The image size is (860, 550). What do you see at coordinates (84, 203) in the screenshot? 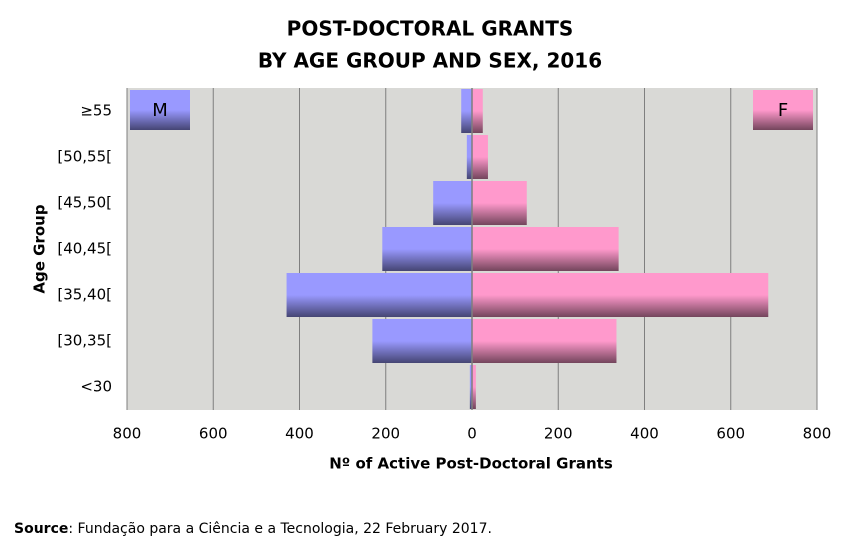
I see `y-tick-label: [45,50[` at bounding box center [84, 203].